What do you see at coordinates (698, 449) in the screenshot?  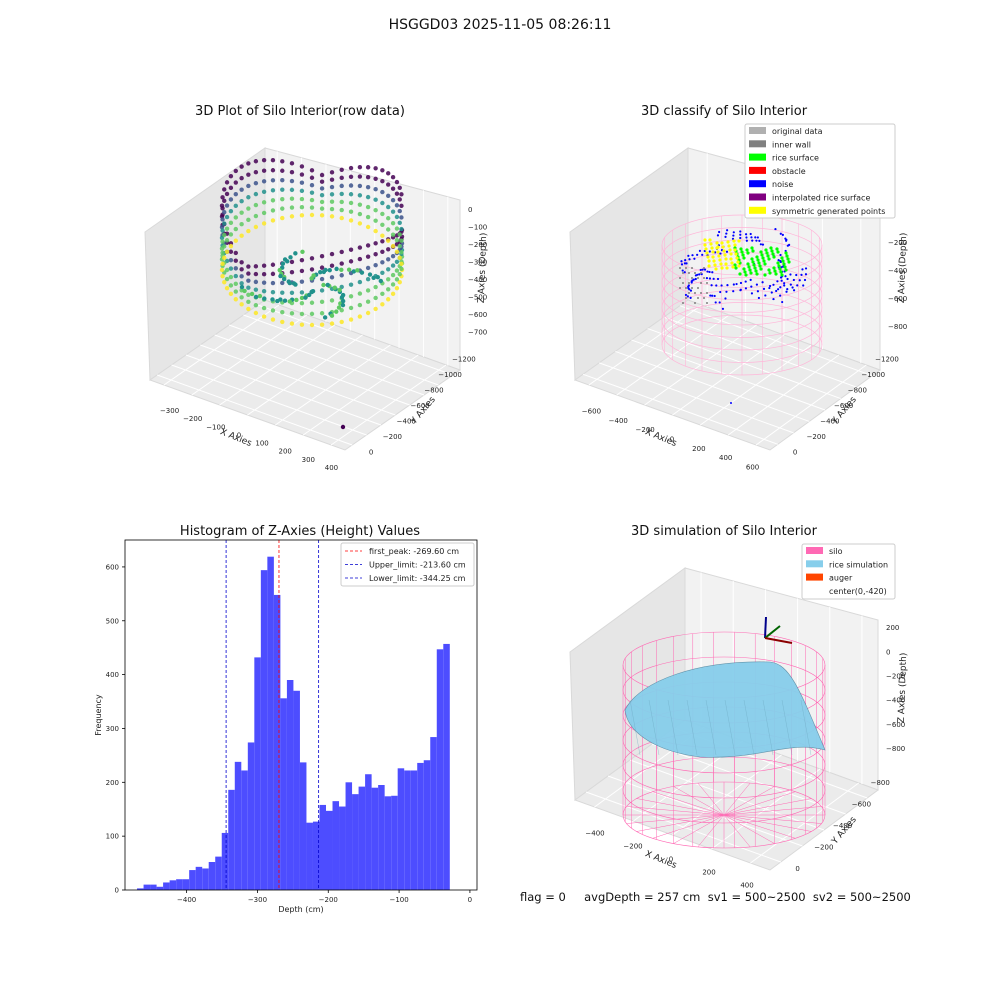 I see `p2-xtick-label: 200` at bounding box center [698, 449].